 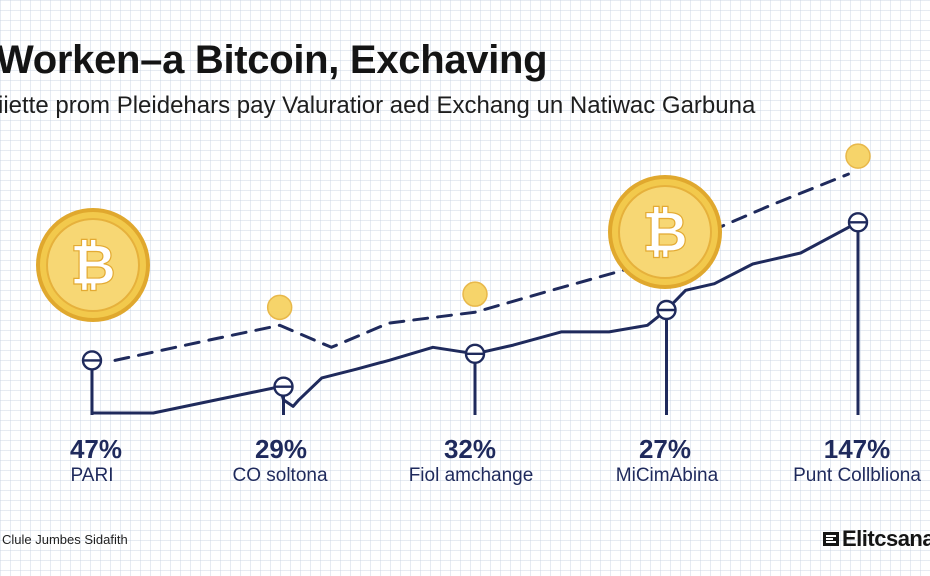 I want to click on data-label-1: 47%, so click(x=96, y=449).